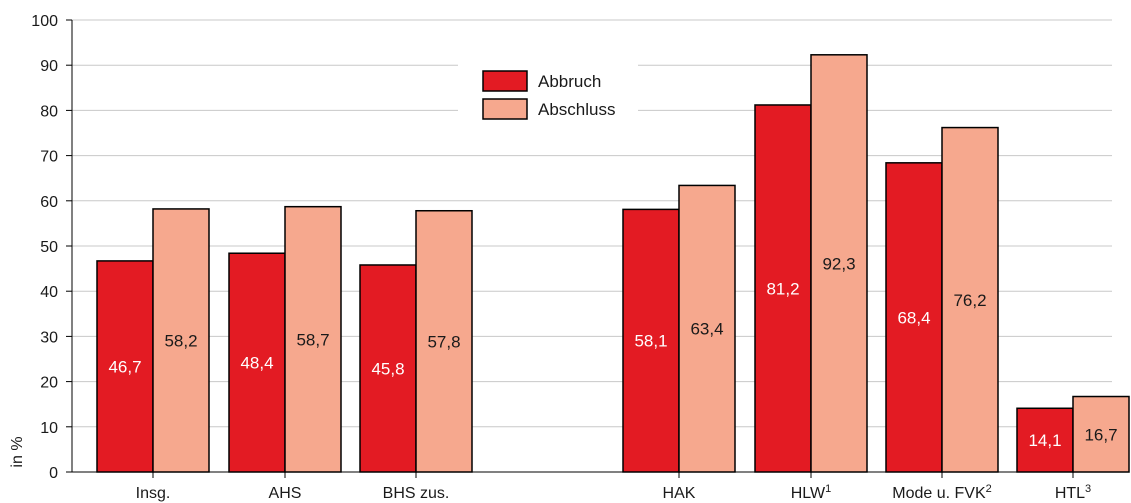 This screenshot has height=503, width=1131. I want to click on y-tick-label: 10, so click(49, 428).